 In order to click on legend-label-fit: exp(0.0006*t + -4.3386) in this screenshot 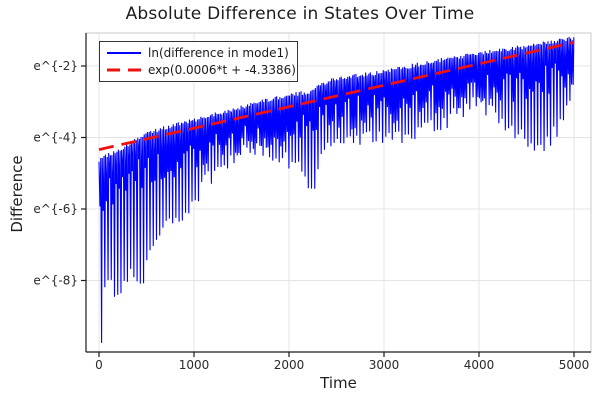, I will do `click(222, 69)`.